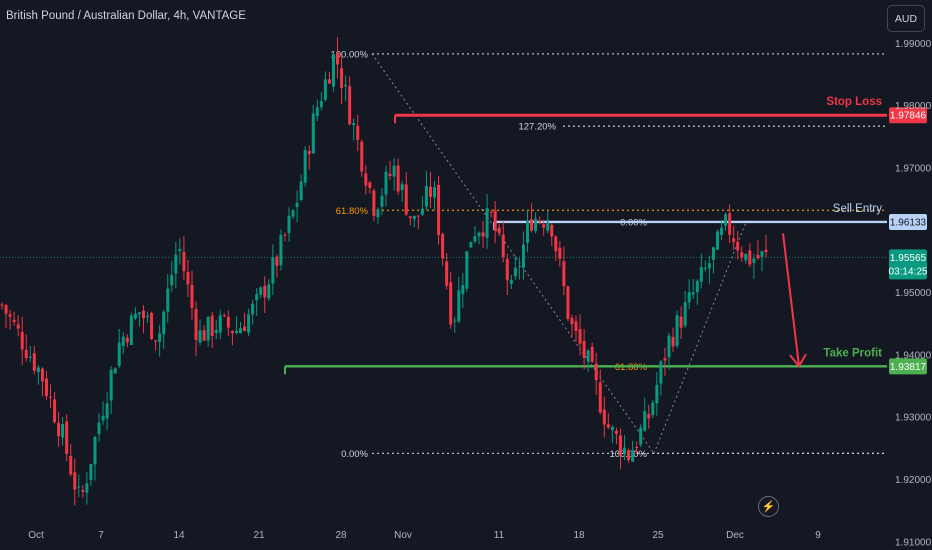  Describe the element at coordinates (908, 367) in the screenshot. I see `level-price-label: 1.93817` at that location.